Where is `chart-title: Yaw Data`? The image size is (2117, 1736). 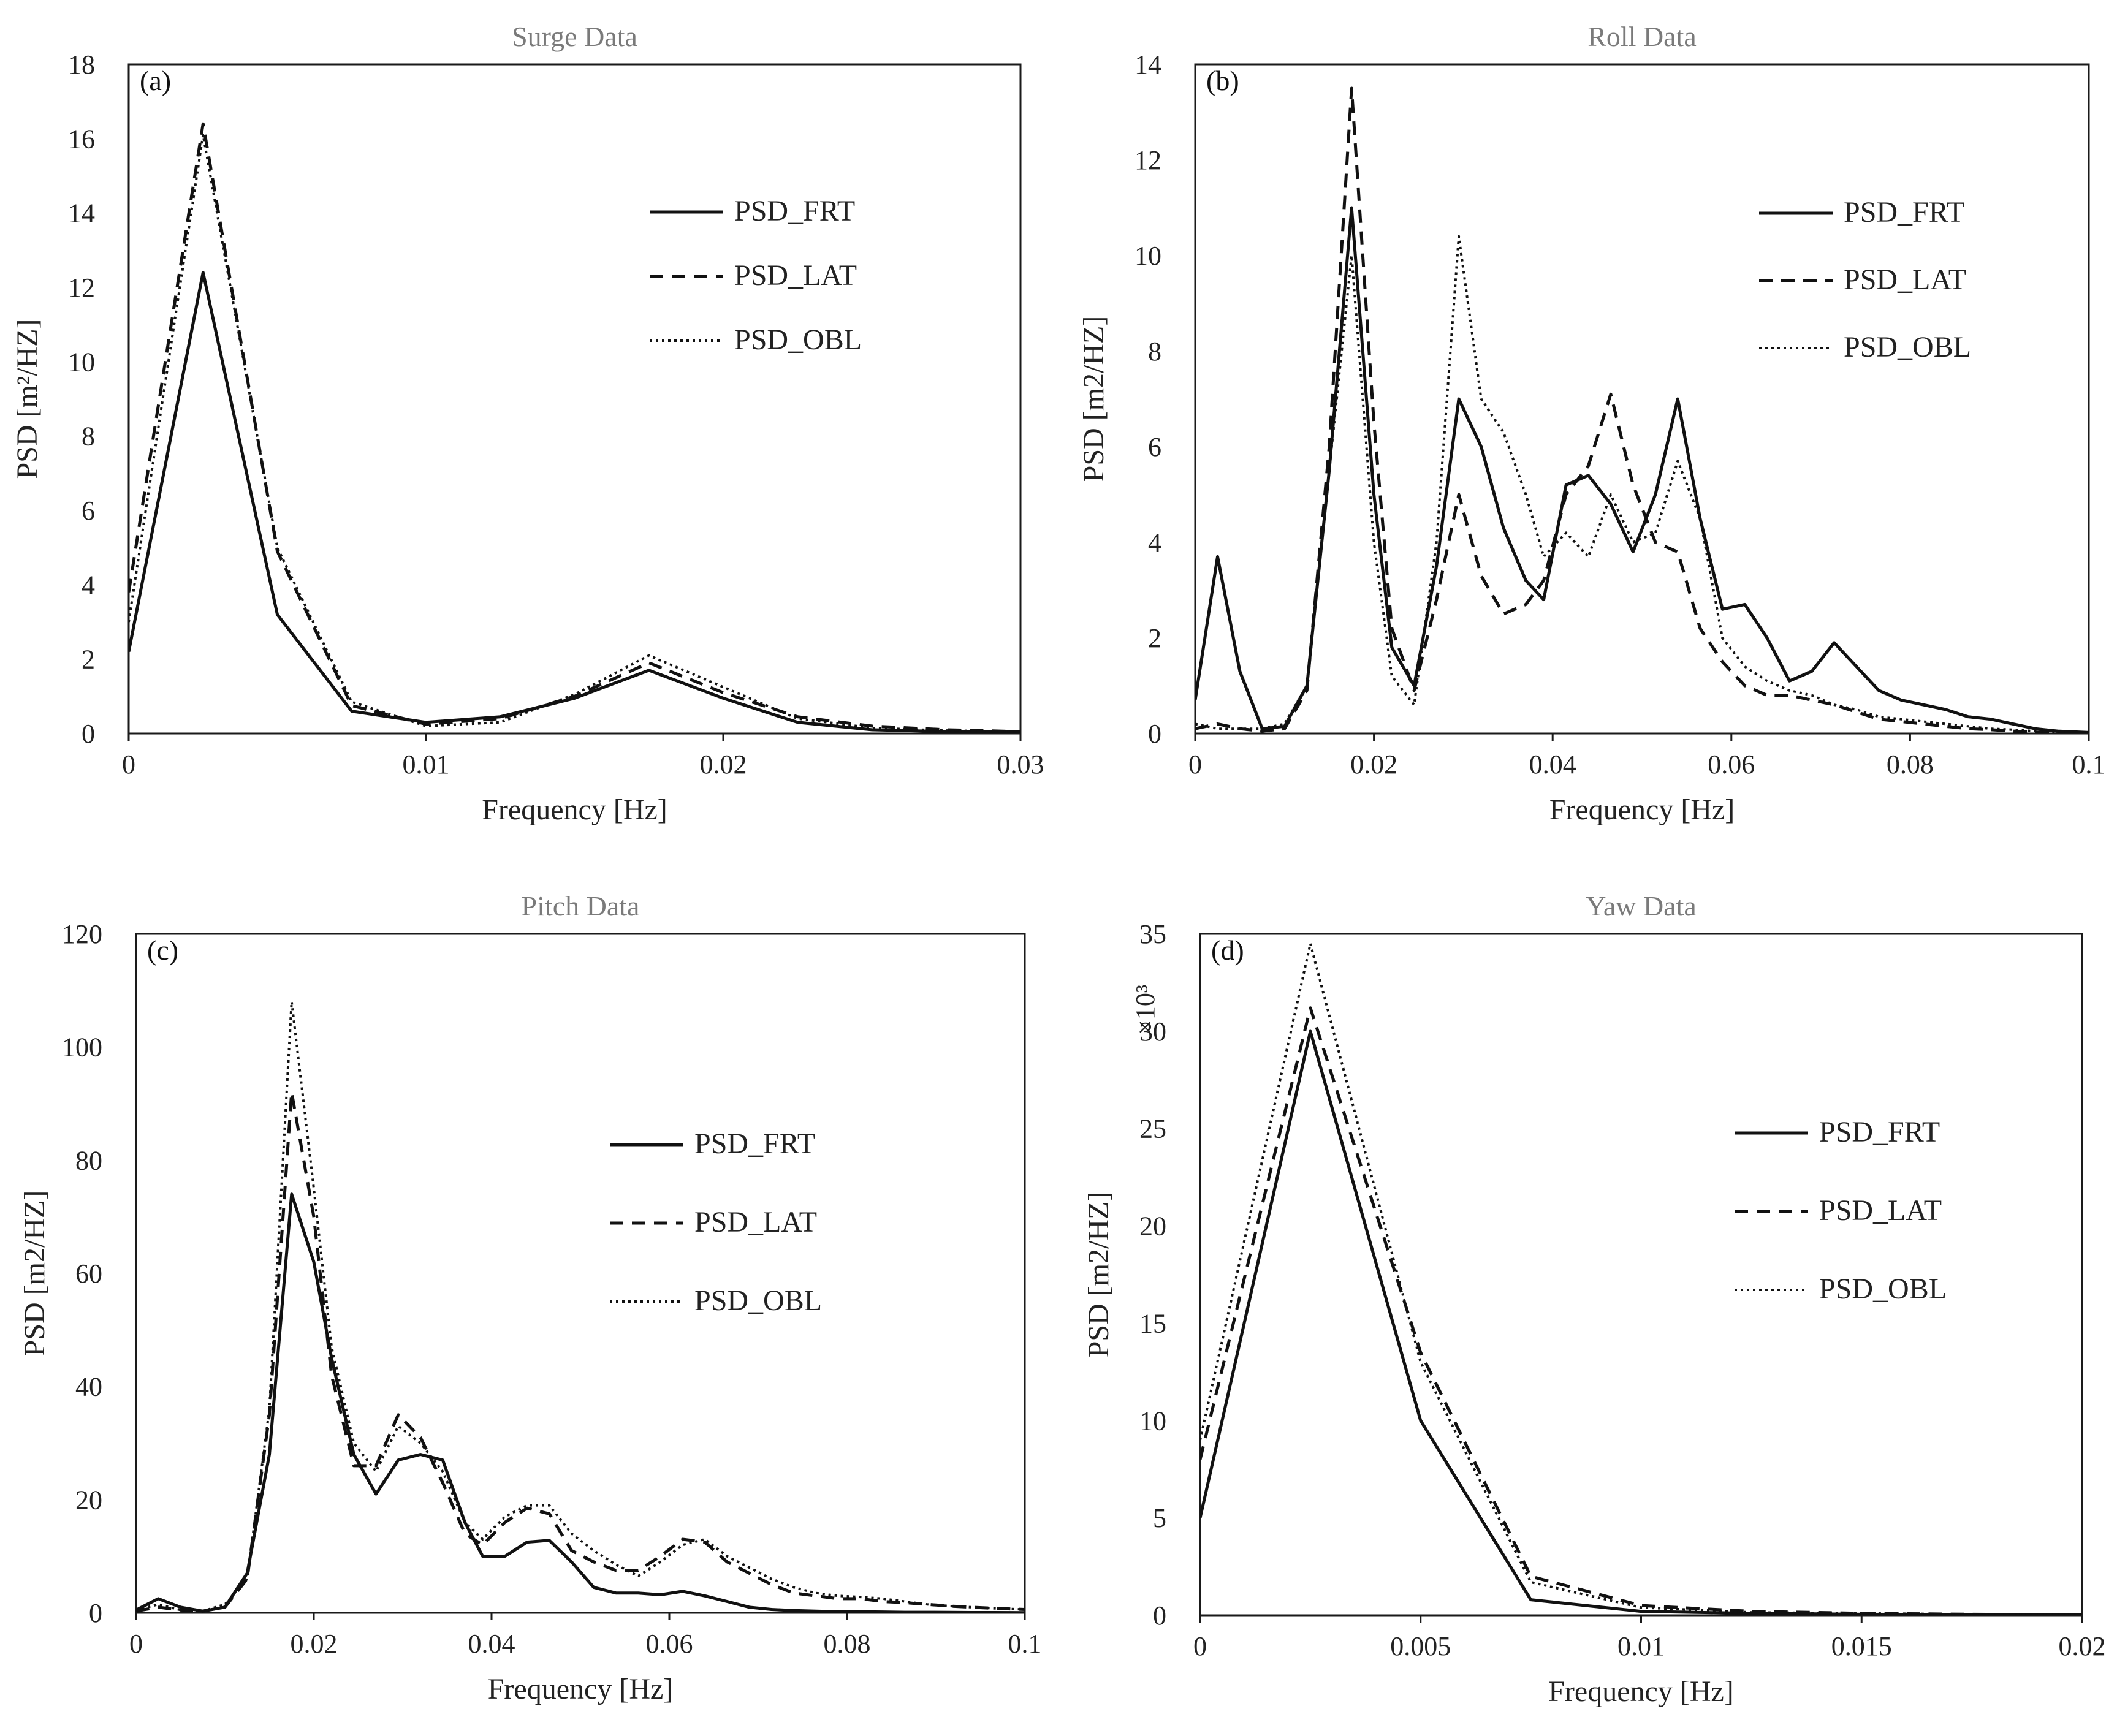 chart-title: Yaw Data is located at coordinates (1641, 906).